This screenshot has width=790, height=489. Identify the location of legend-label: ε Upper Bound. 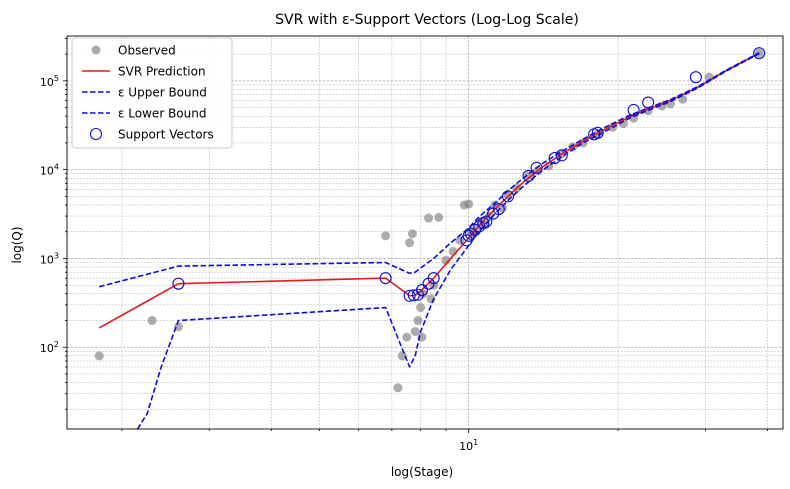
(162, 93).